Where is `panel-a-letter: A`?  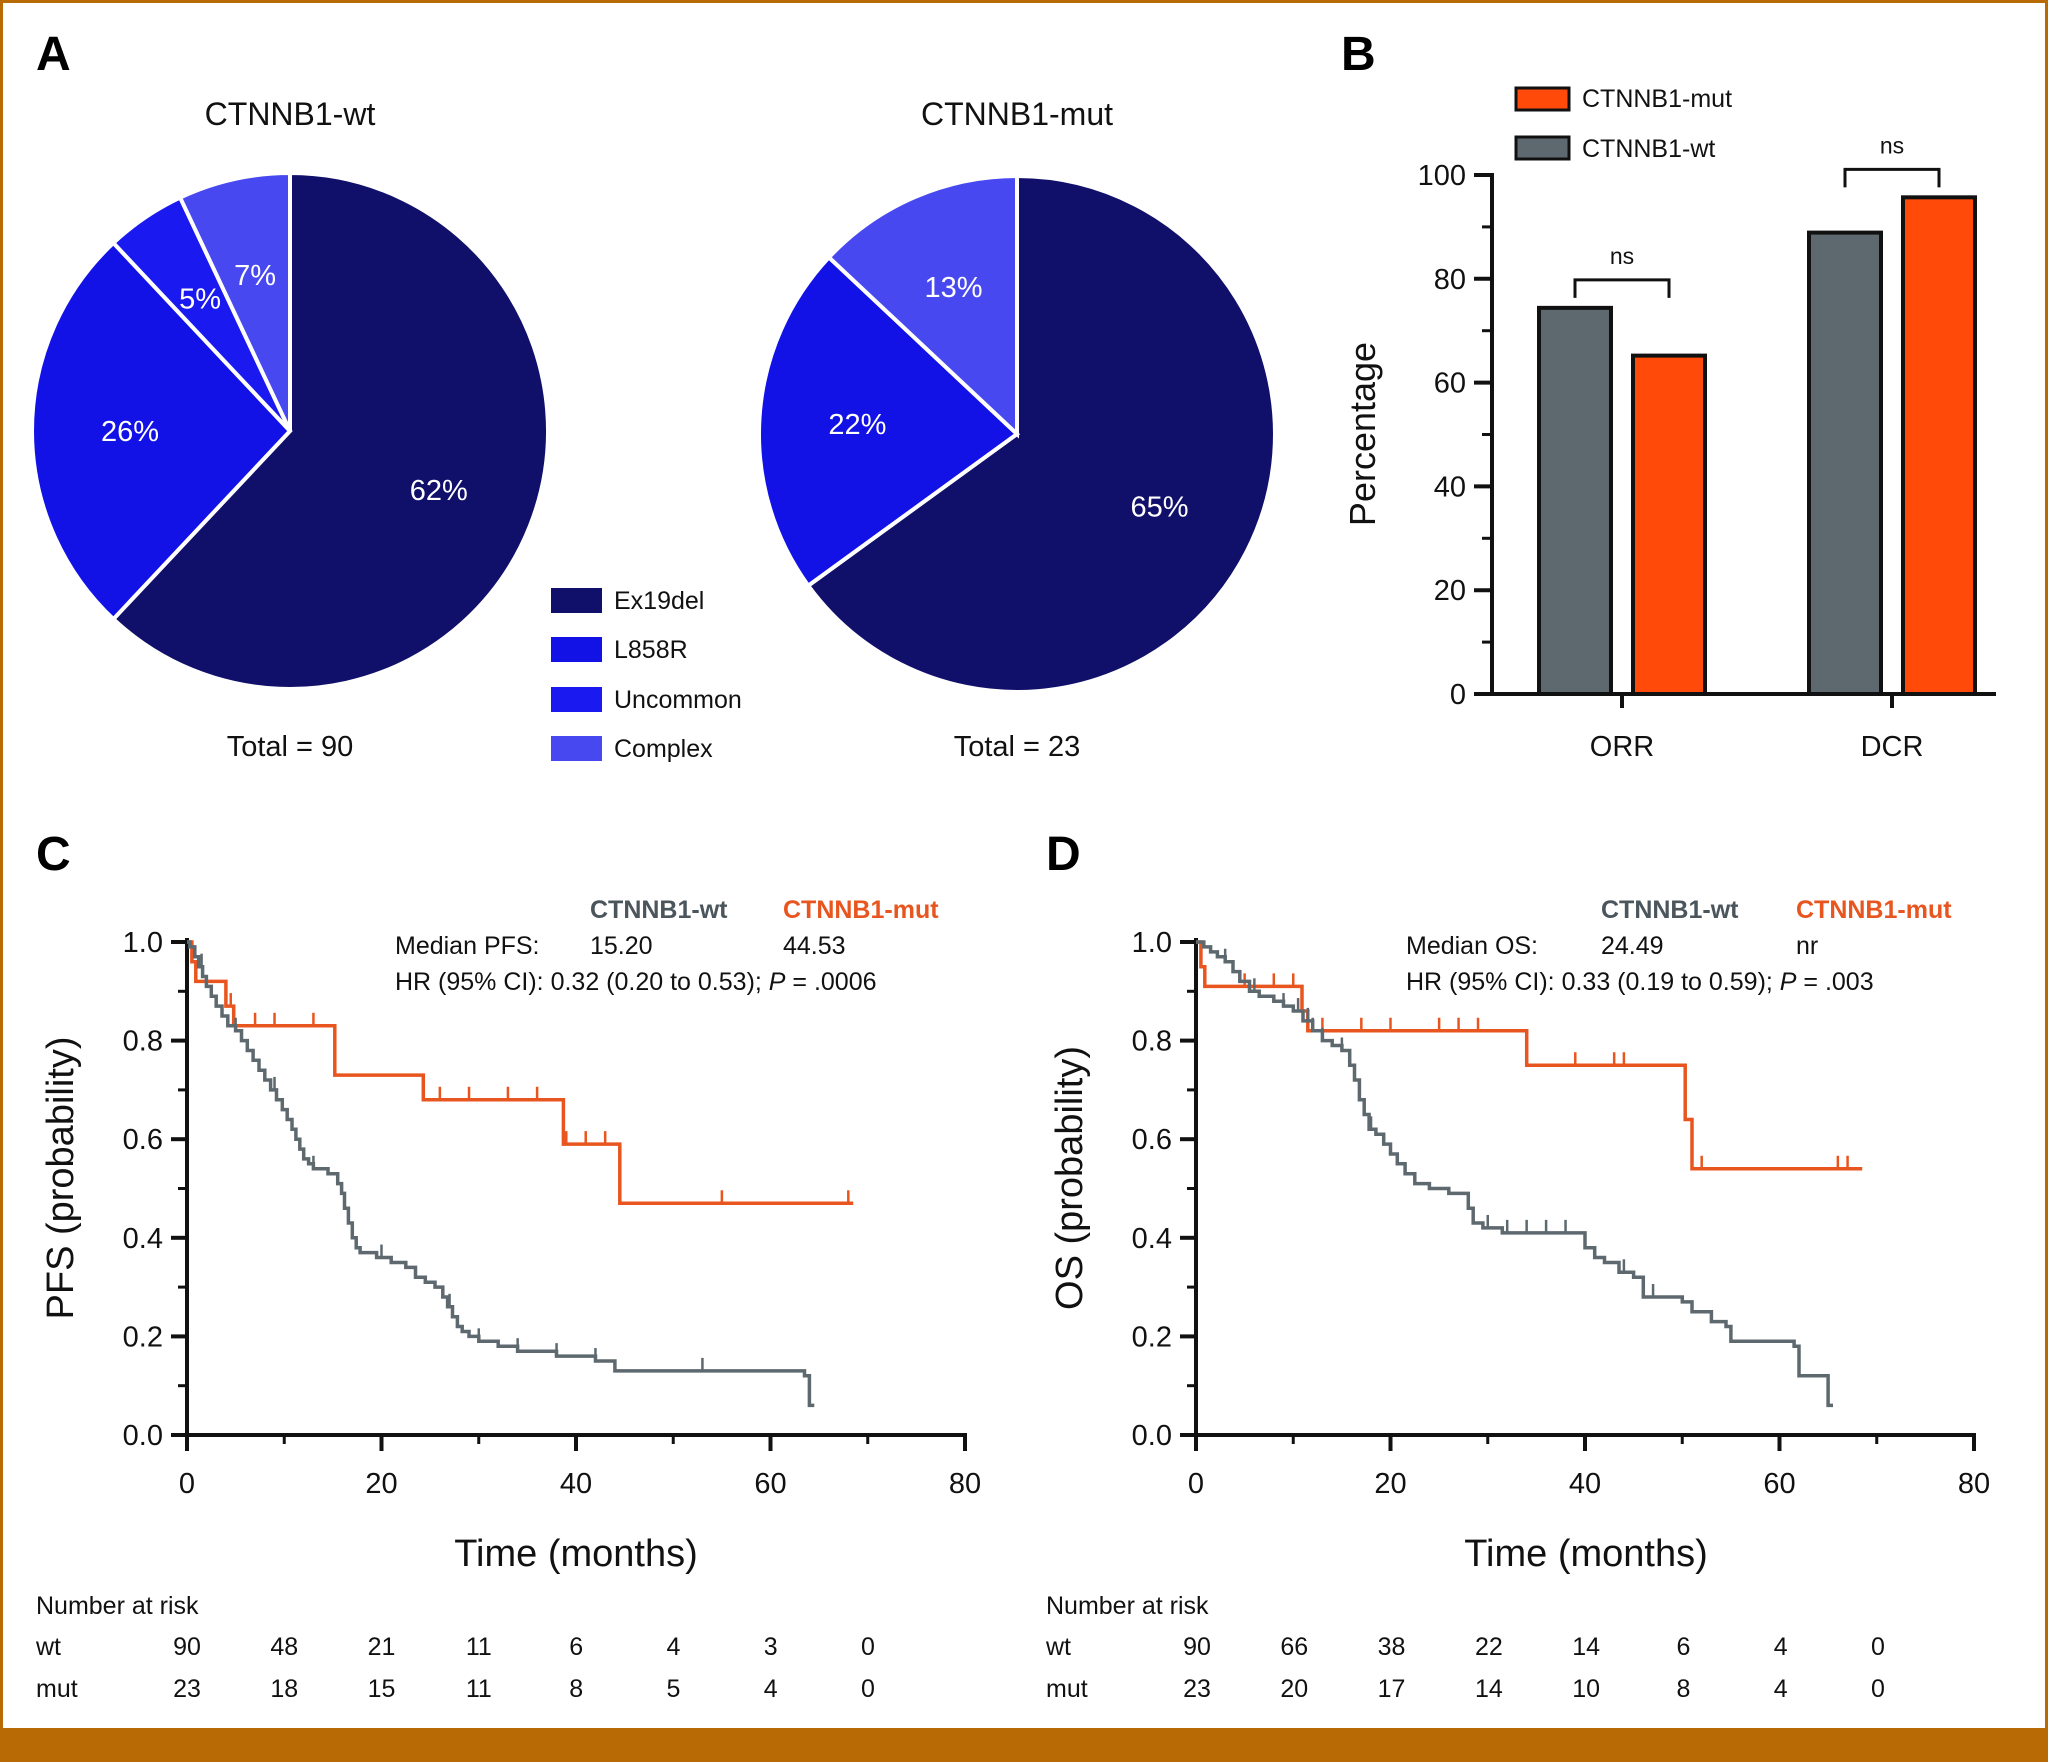 panel-a-letter: A is located at coordinates (53, 54).